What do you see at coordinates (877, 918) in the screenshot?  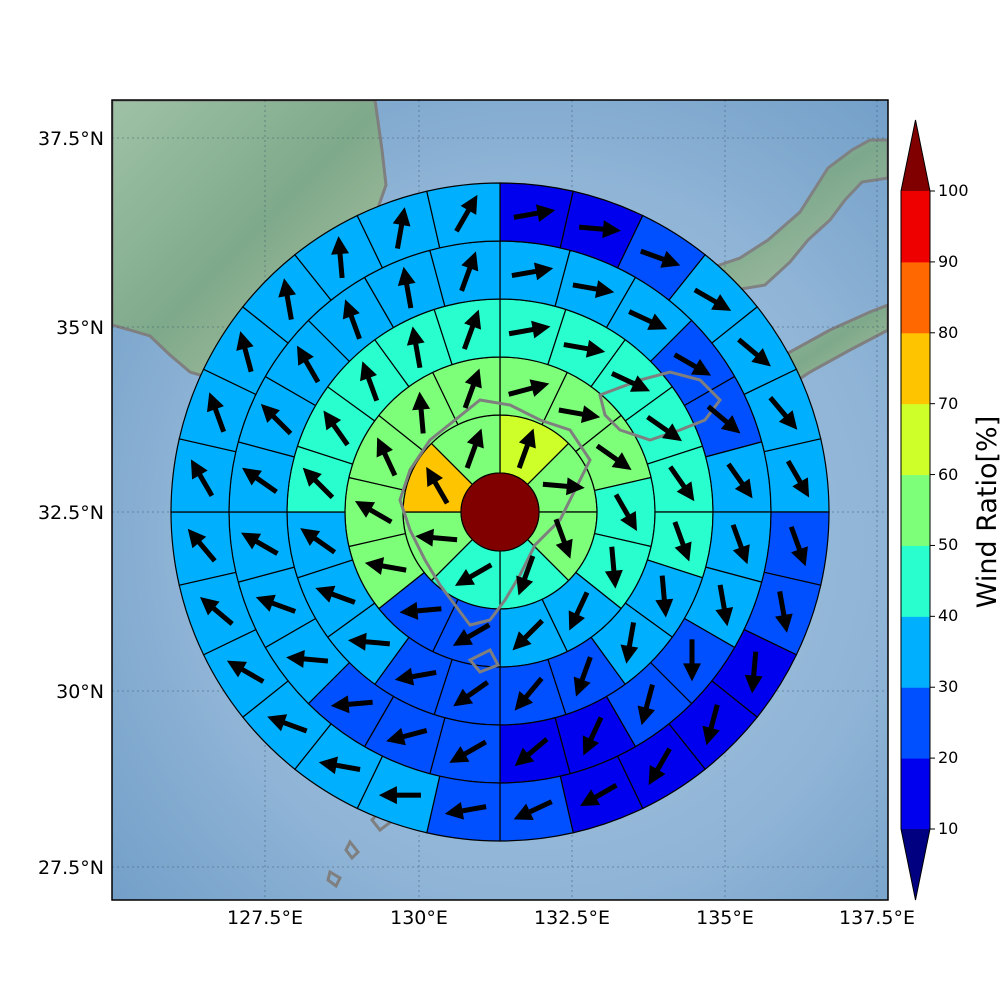 I see `lon-tick-label: 137.5°E` at bounding box center [877, 918].